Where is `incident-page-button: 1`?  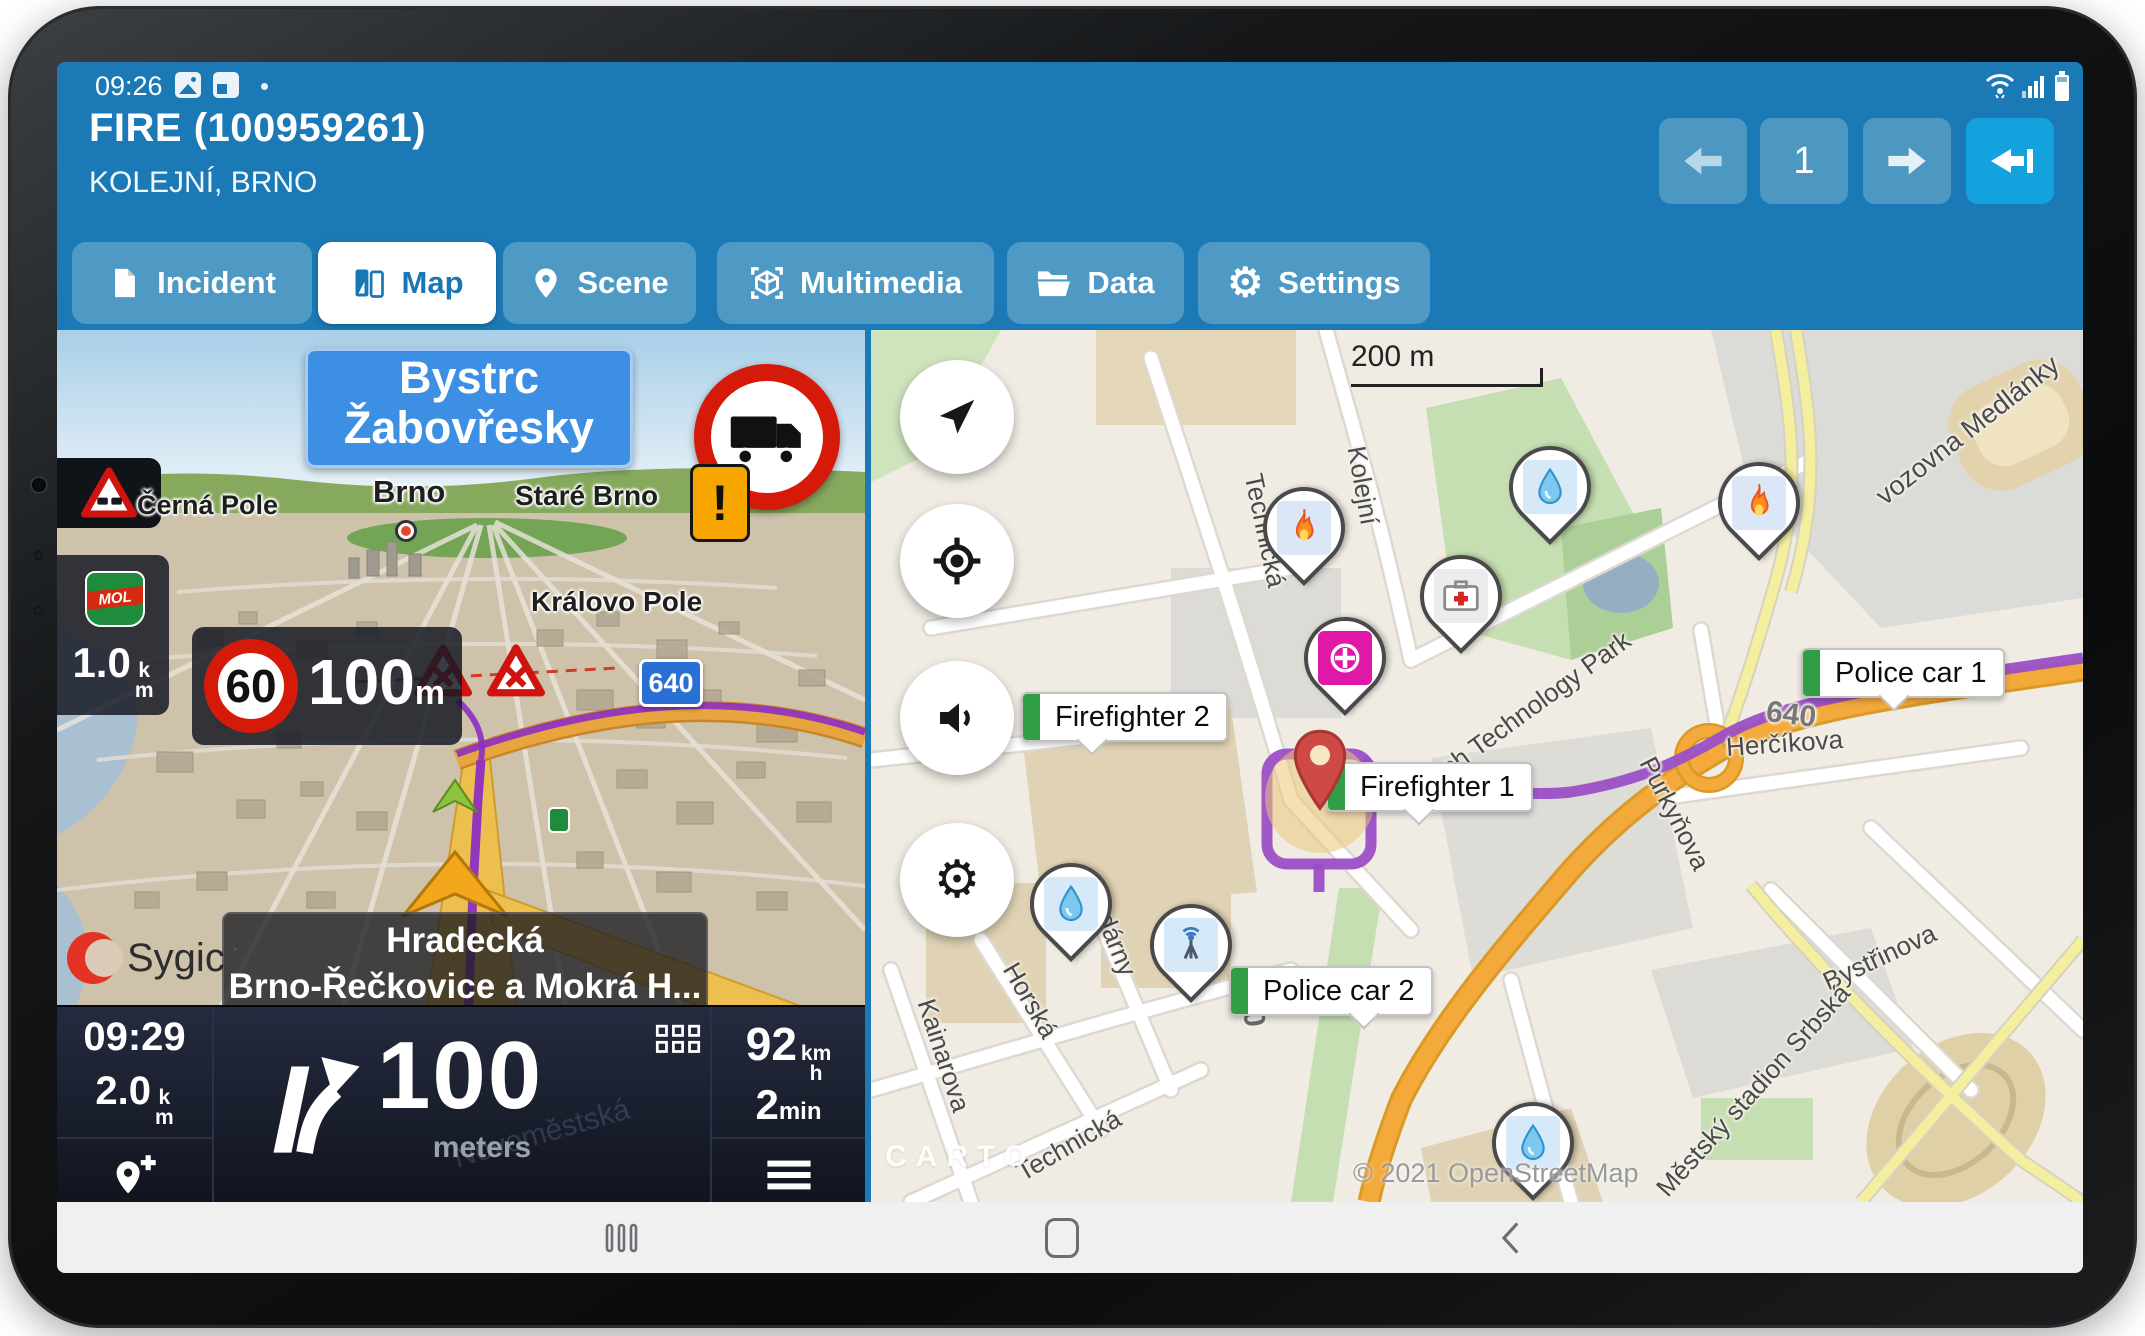 incident-page-button: 1 is located at coordinates (1804, 161).